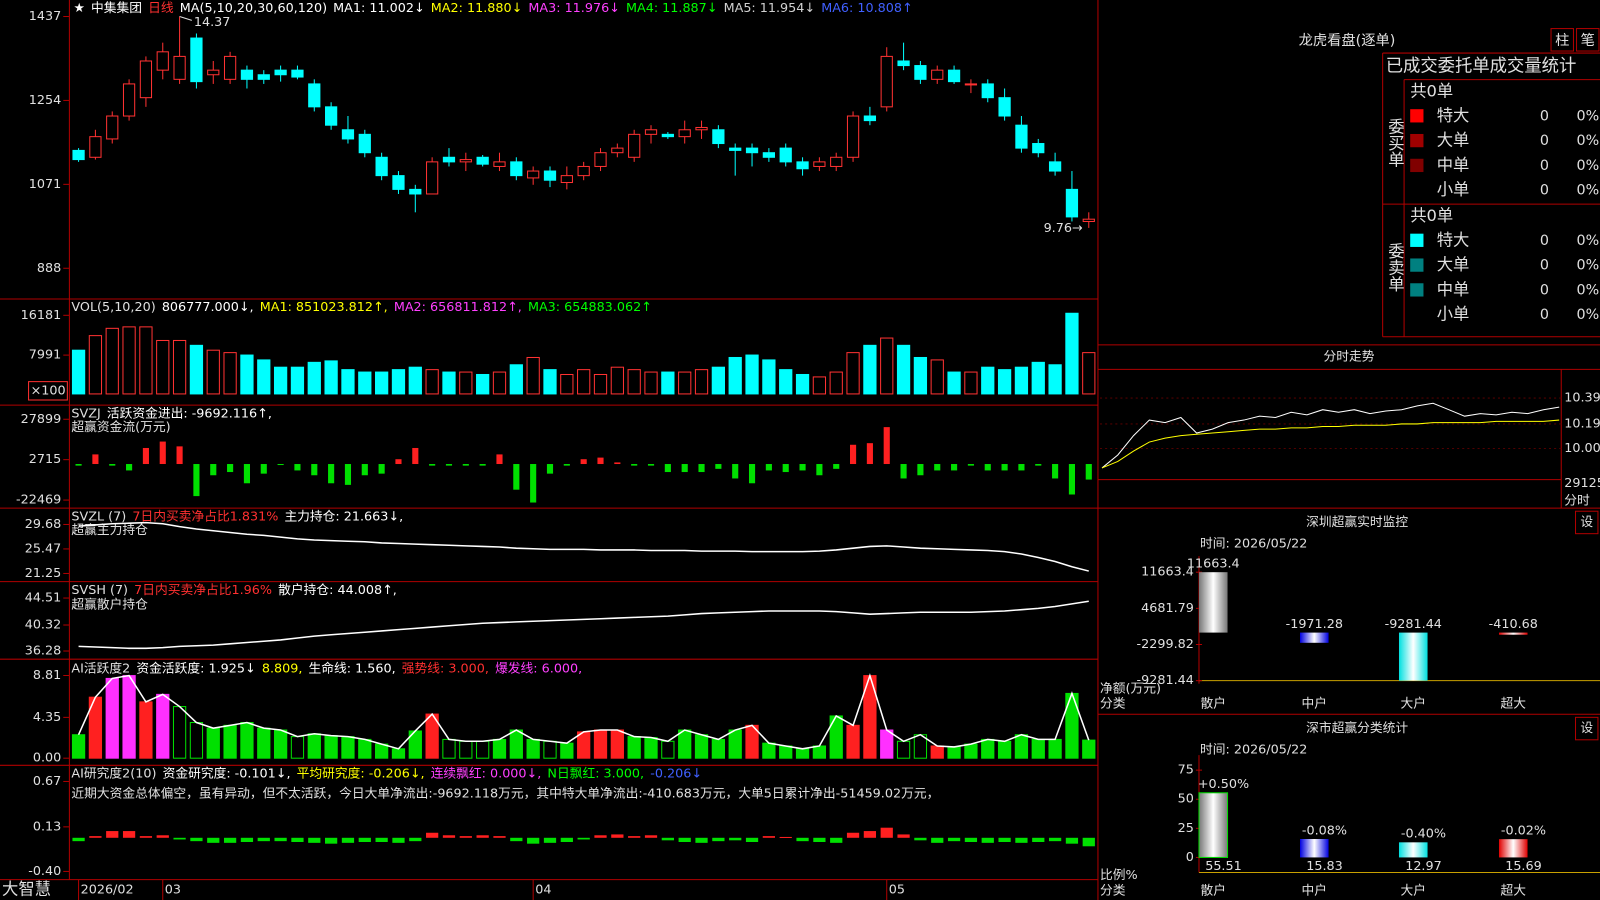 This screenshot has width=1600, height=900. Describe the element at coordinates (1588, 191) in the screenshot. I see `row-pct: 0%` at that location.